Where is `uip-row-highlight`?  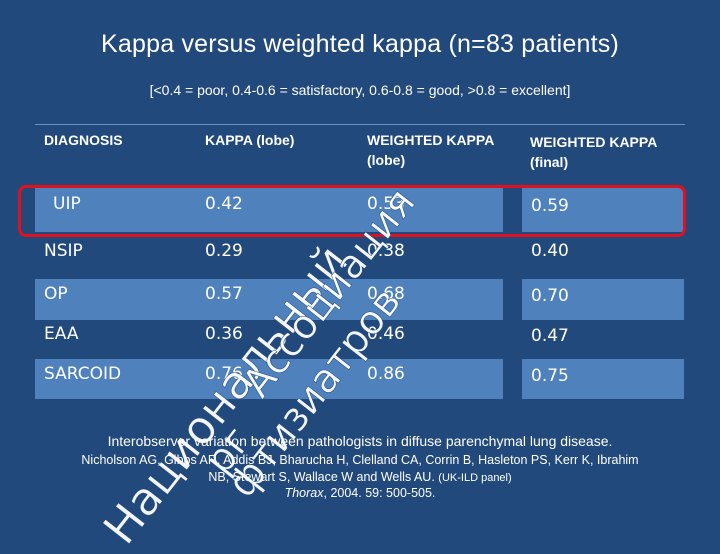
uip-row-highlight is located at coordinates (352, 211).